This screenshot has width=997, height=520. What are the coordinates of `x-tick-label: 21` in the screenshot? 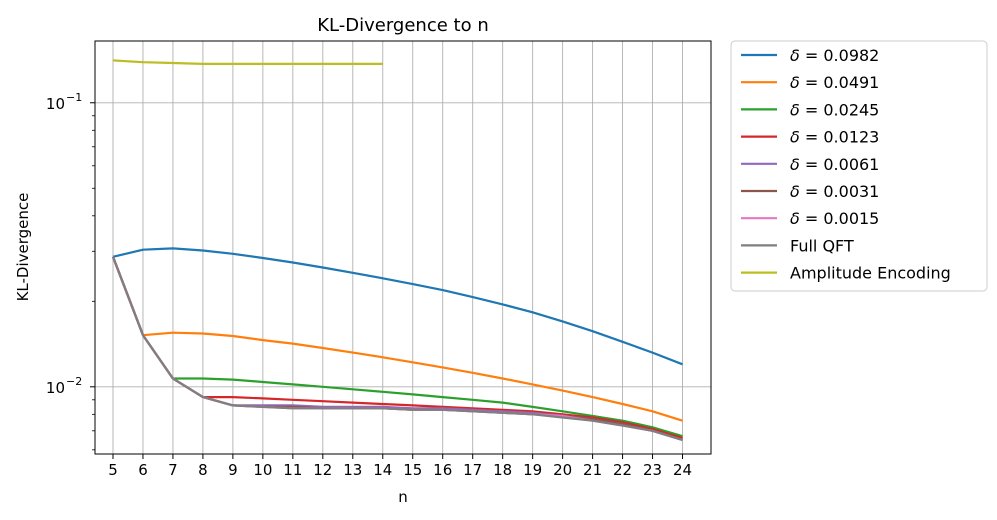 It's located at (592, 470).